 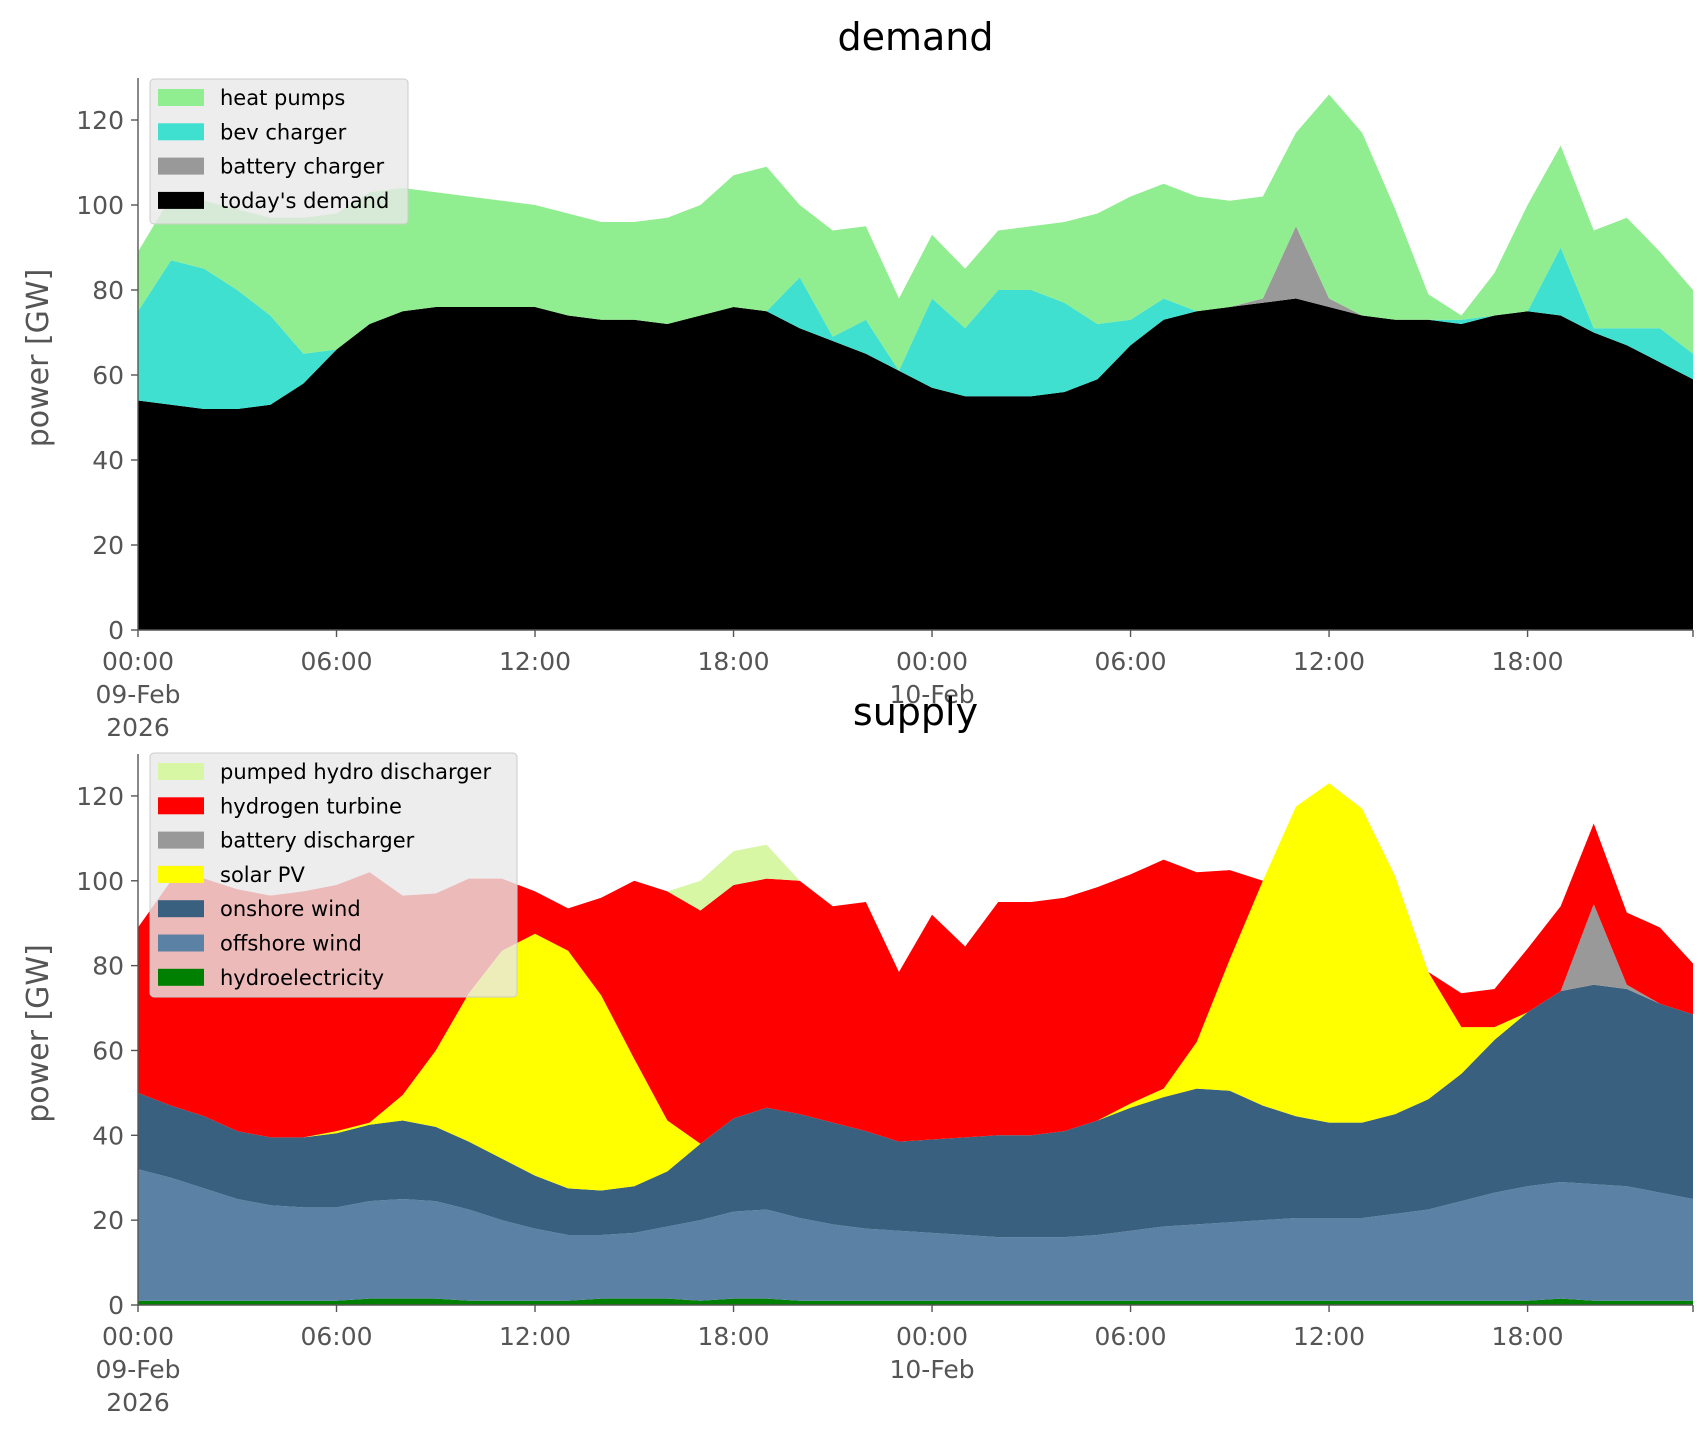 I want to click on legend-swatch-battery-charger, so click(x=181, y=166).